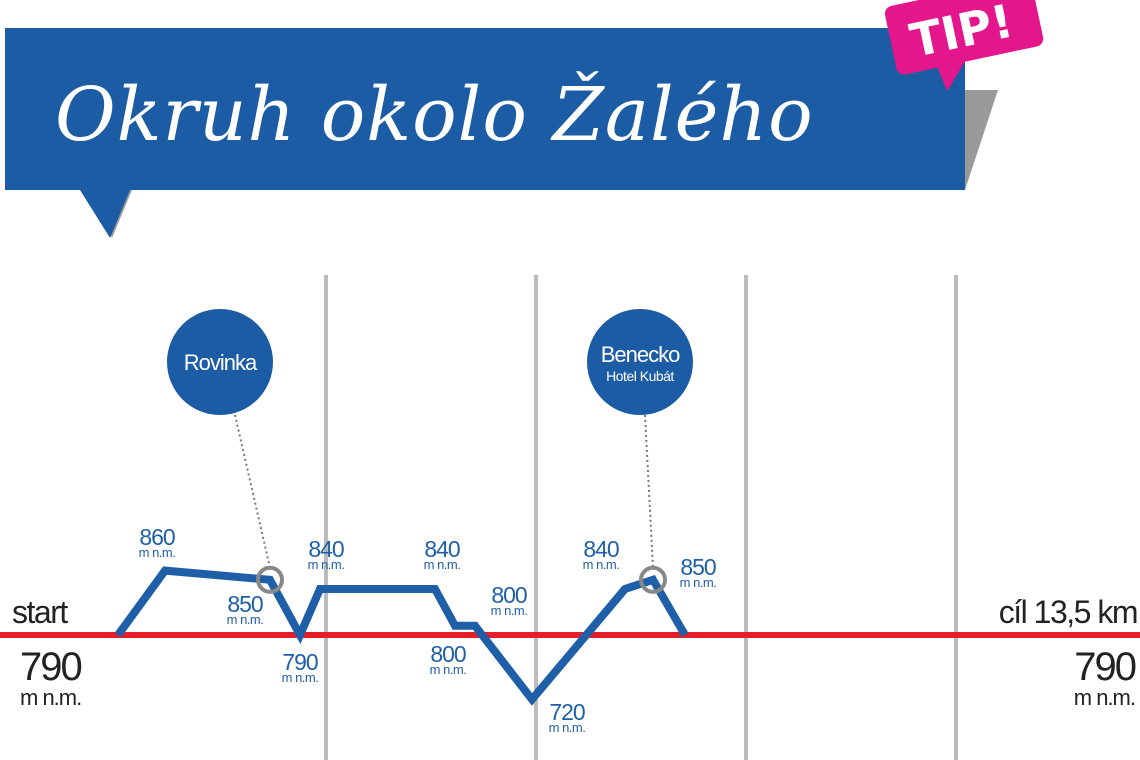 Image resolution: width=1140 pixels, height=760 pixels. I want to click on banner-shadow, so click(981, 140).